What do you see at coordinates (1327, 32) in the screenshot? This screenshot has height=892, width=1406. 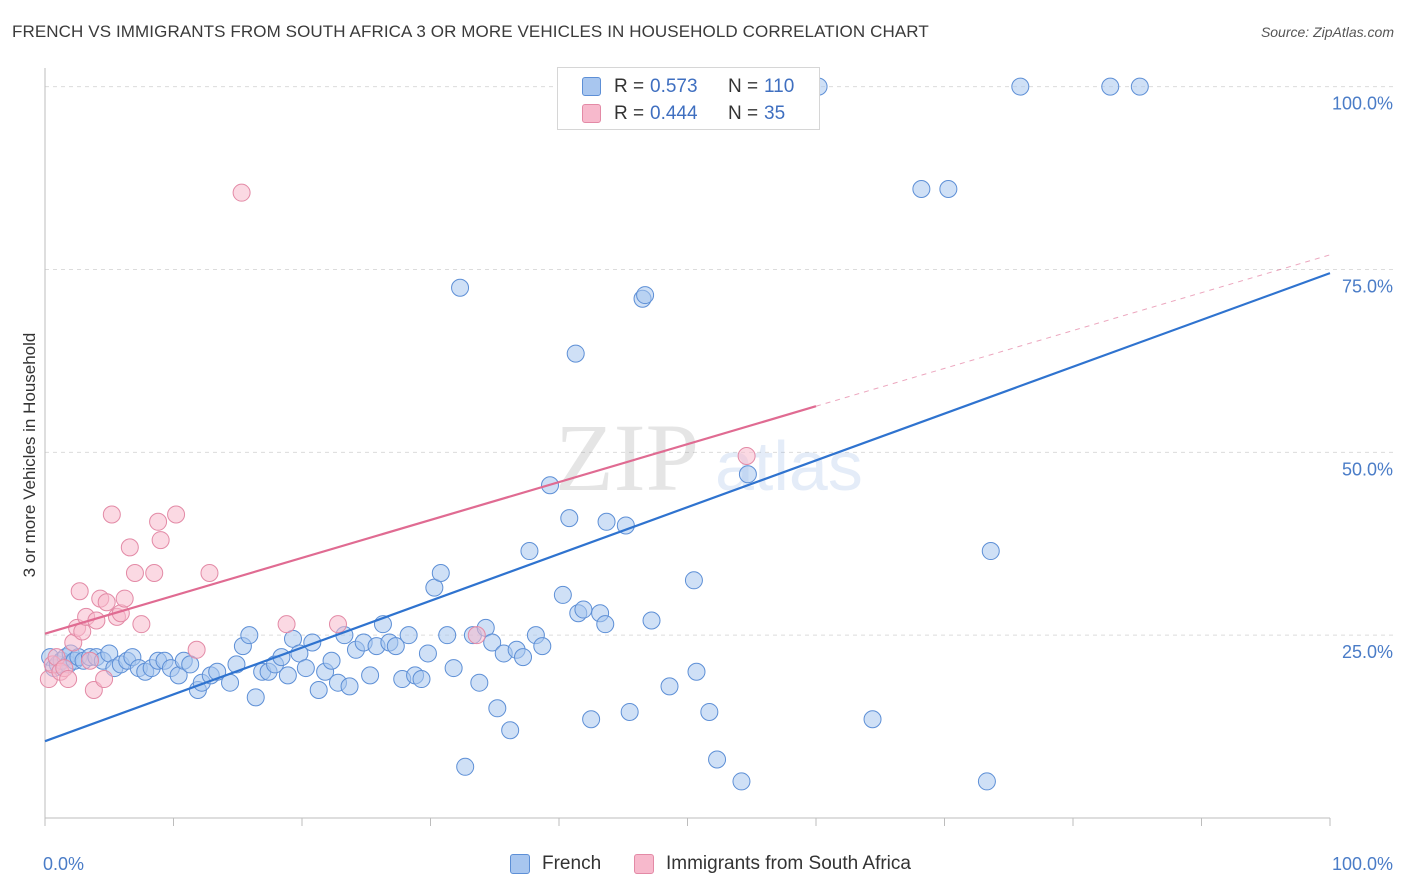 I see `source-credit: Source: ZipAtlas.com` at bounding box center [1327, 32].